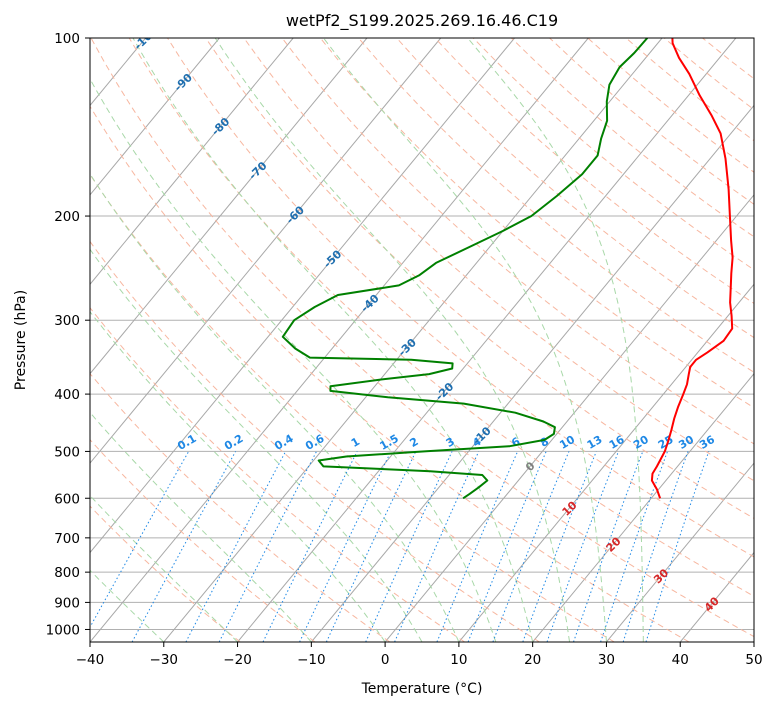 This screenshot has width=775, height=708. I want to click on x-tick-label: 0, so click(385, 660).